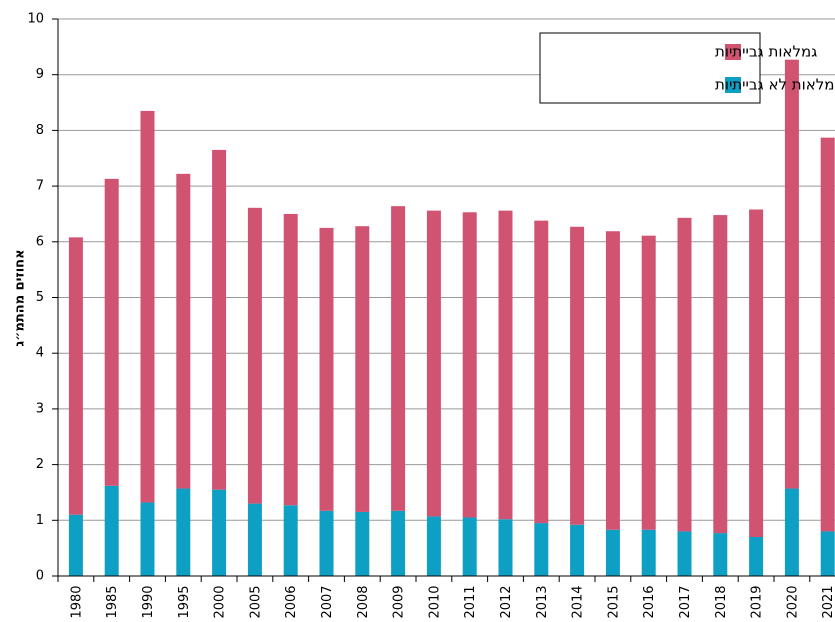  I want to click on x-tick-label: 2007, so click(327, 601).